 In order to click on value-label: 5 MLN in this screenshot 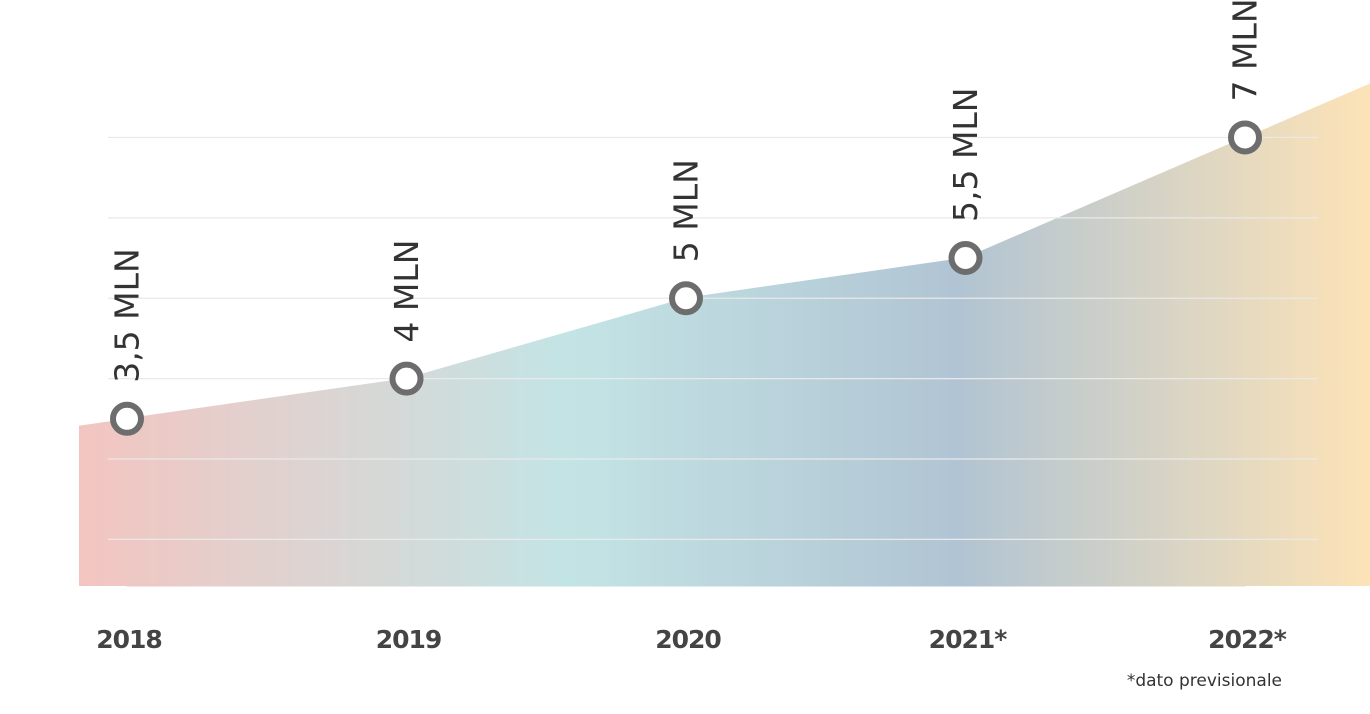, I will do `click(686, 210)`.